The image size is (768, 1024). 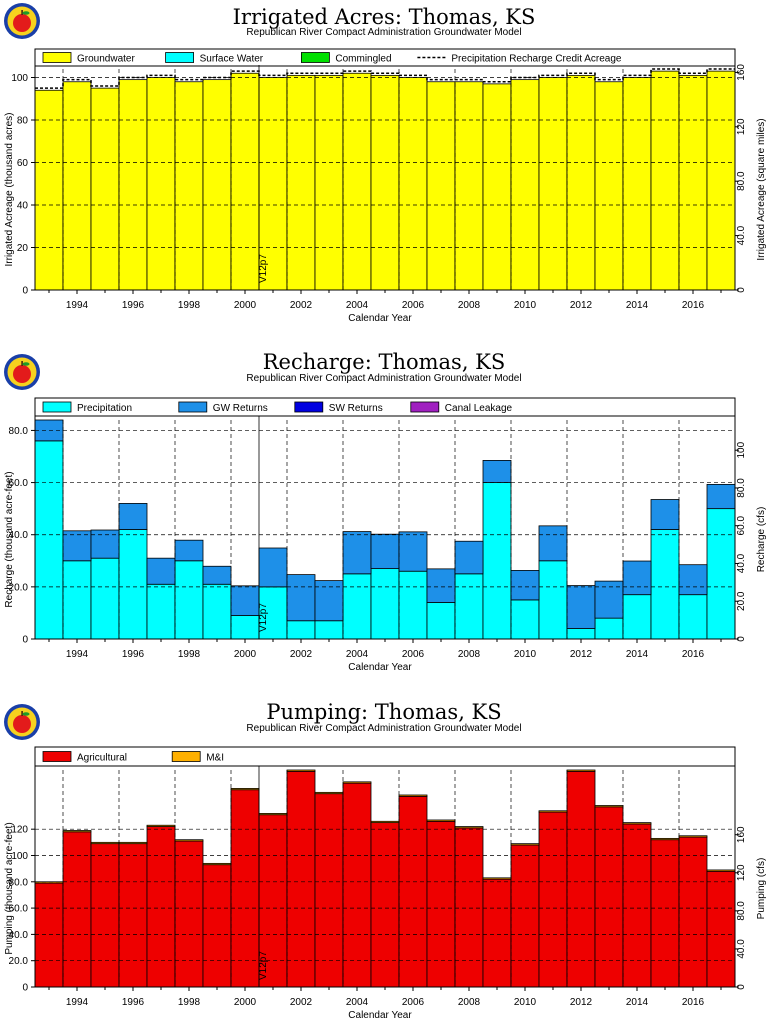 I want to click on bar-precipitation-2015, so click(x=665, y=584).